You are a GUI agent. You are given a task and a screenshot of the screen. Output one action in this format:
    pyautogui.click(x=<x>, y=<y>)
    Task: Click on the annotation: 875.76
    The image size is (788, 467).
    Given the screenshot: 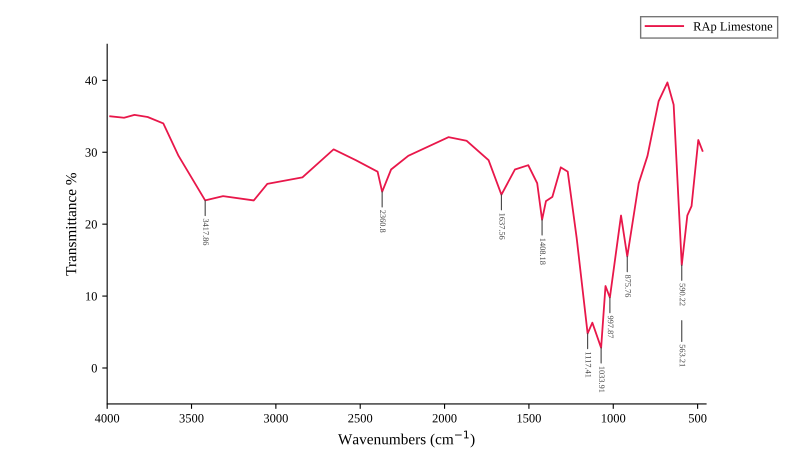 What is the action you would take?
    pyautogui.click(x=628, y=286)
    